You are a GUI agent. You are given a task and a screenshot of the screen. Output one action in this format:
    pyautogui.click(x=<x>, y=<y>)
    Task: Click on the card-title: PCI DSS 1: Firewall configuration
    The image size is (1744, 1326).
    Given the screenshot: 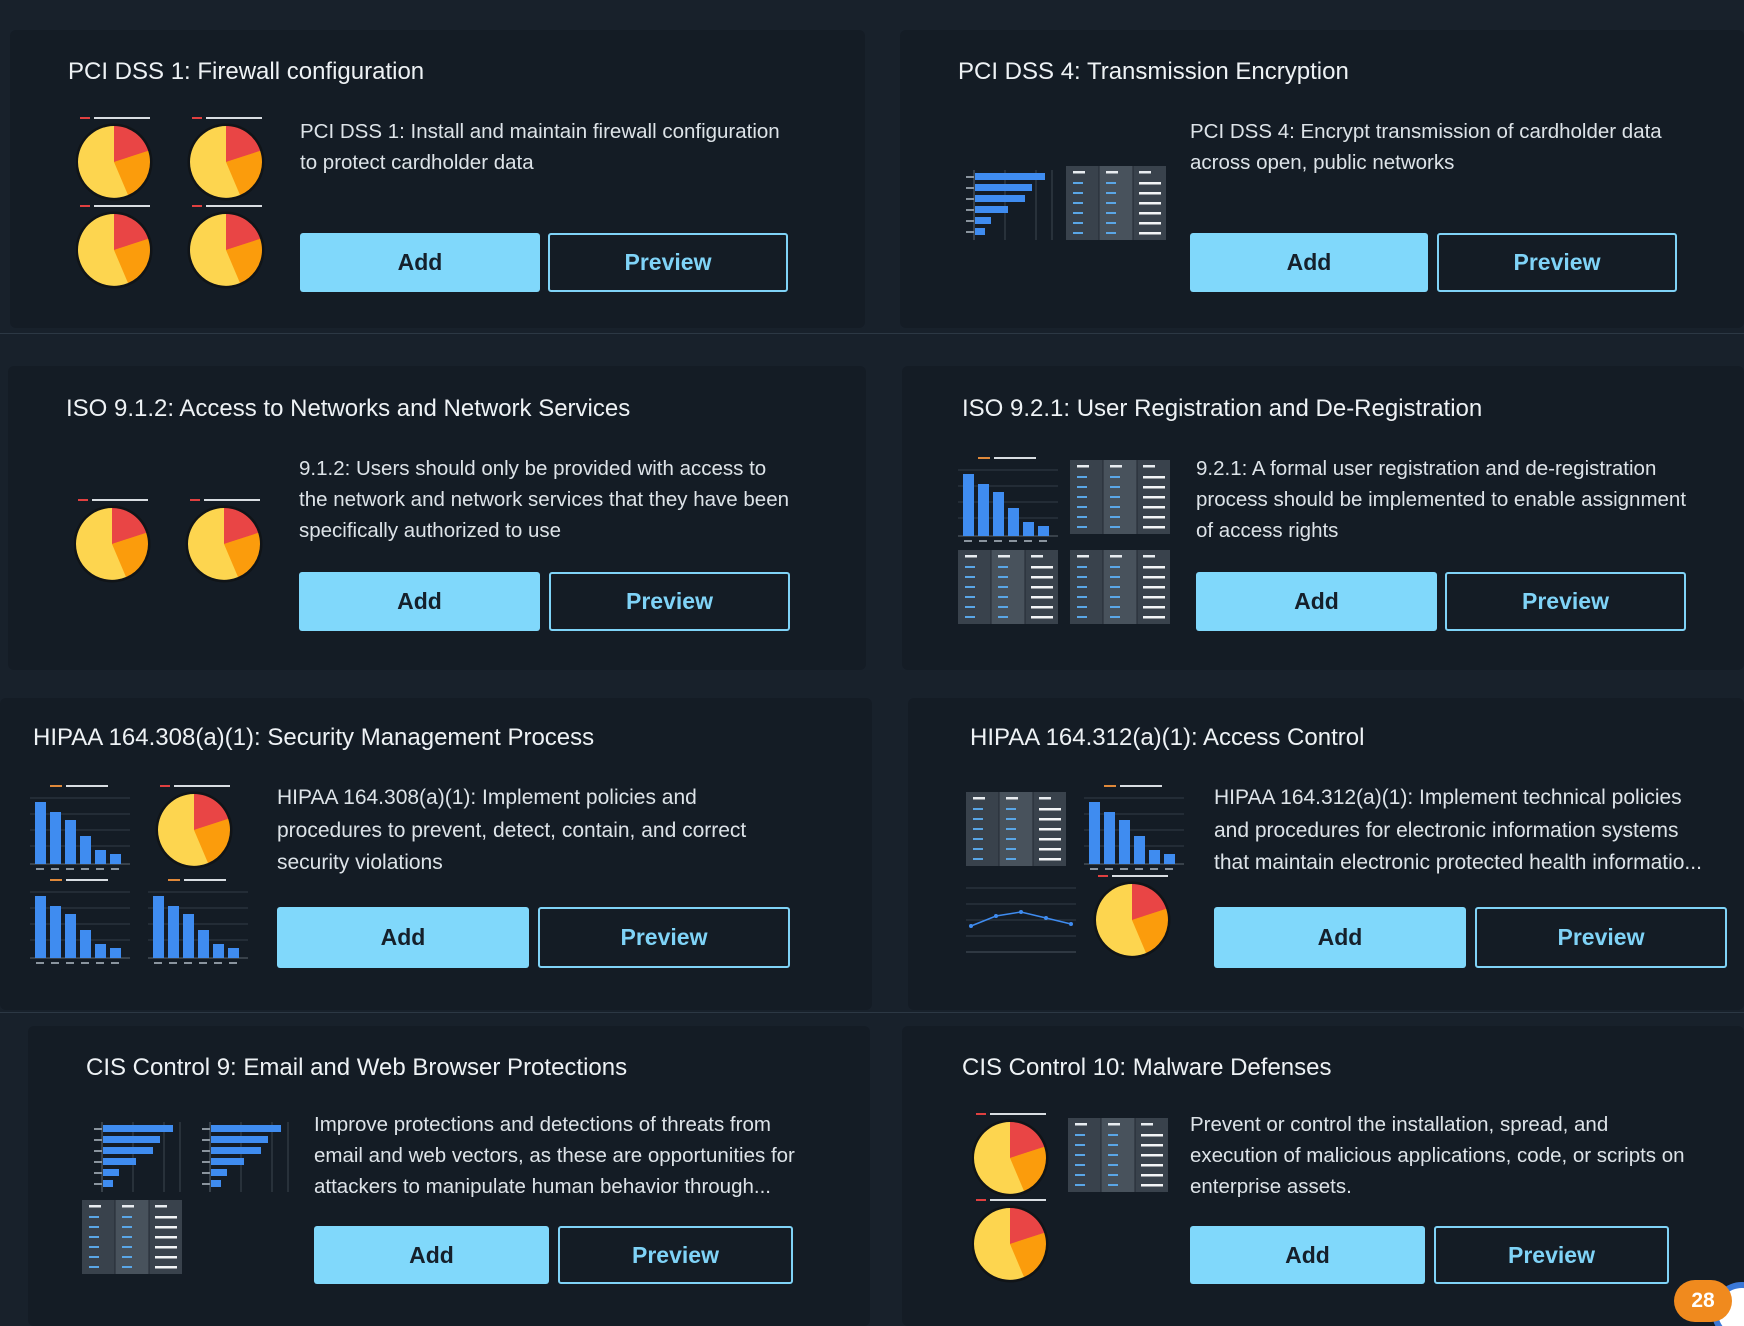 What is the action you would take?
    pyautogui.click(x=246, y=71)
    